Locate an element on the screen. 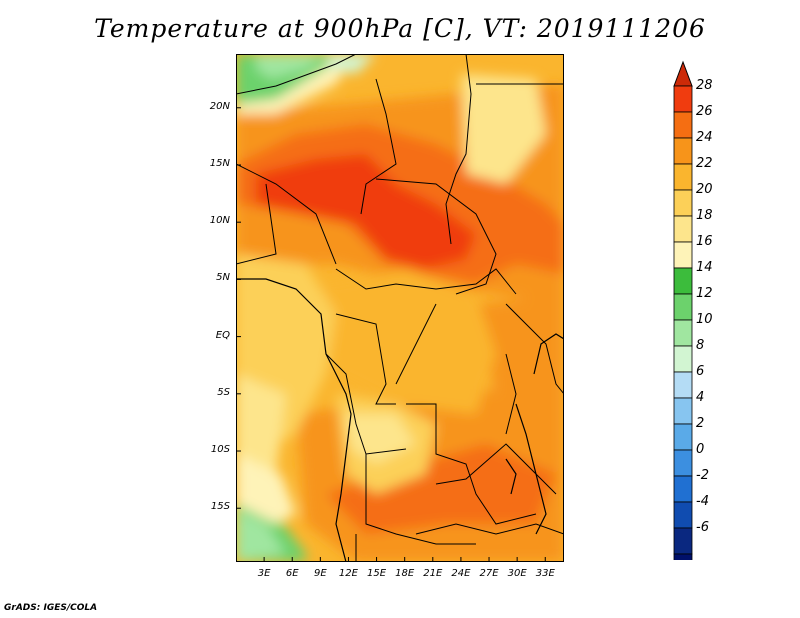 Image resolution: width=800 pixels, height=618 pixels. field-16-coast is located at coordinates (266, 489).